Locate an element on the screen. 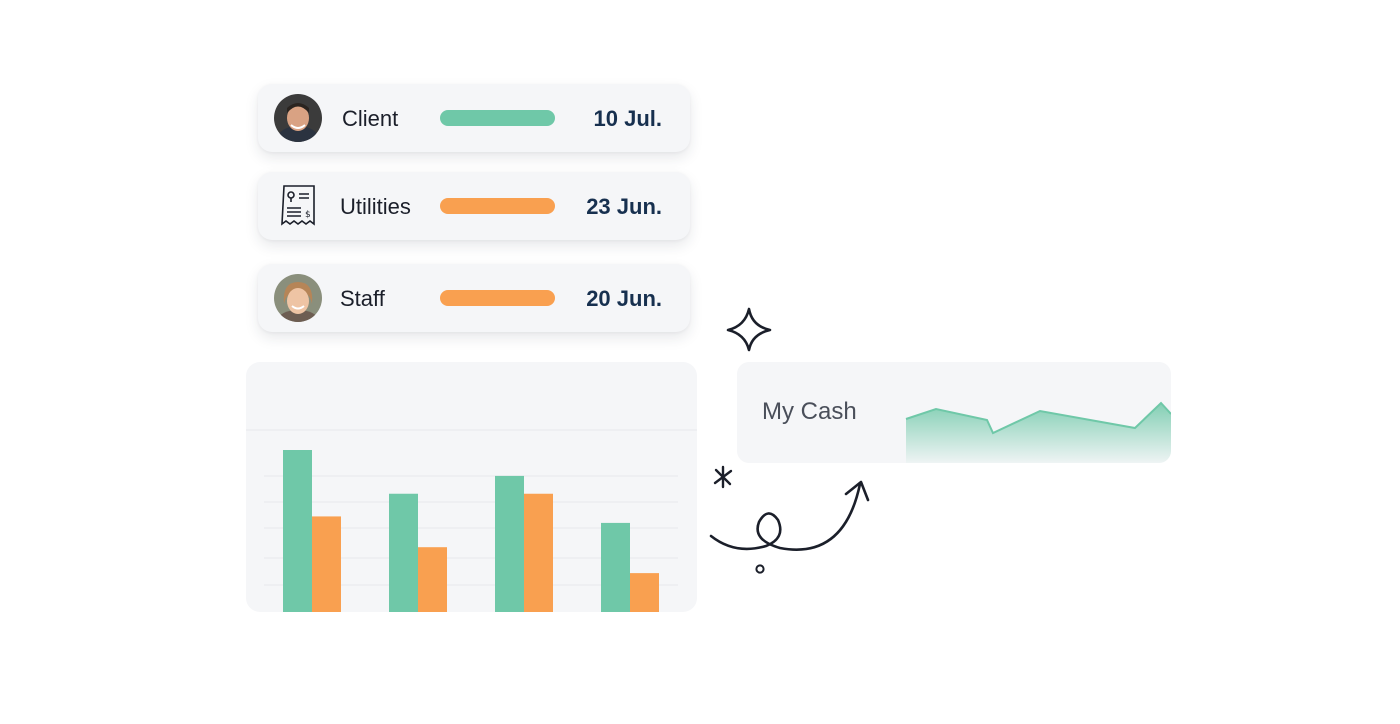 The width and height of the screenshot is (1400, 724). transaction-date: 20 Jun. is located at coordinates (624, 298).